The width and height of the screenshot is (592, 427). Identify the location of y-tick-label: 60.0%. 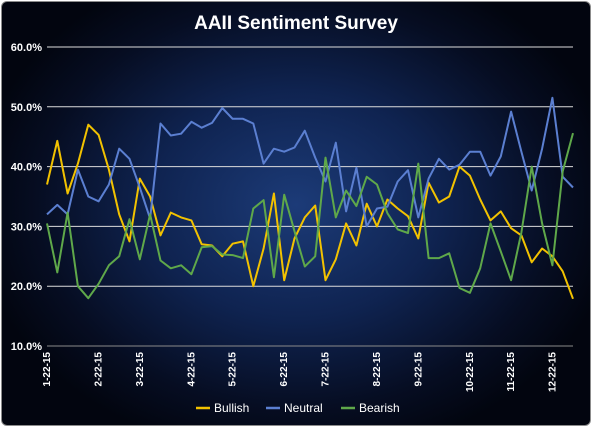
(26, 48).